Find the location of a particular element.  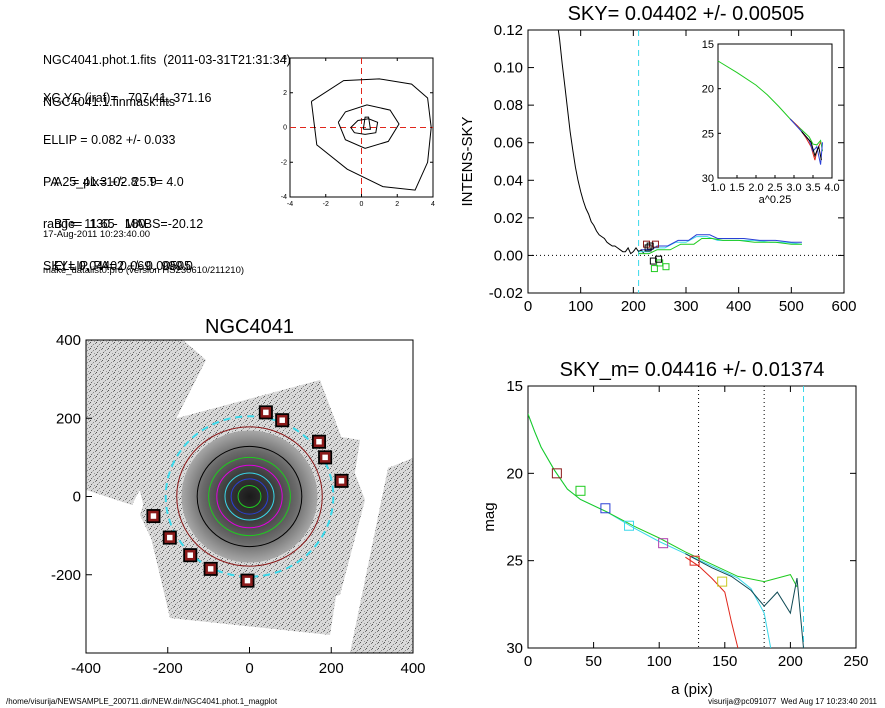

x-tick-label: 4 is located at coordinates (433, 204).